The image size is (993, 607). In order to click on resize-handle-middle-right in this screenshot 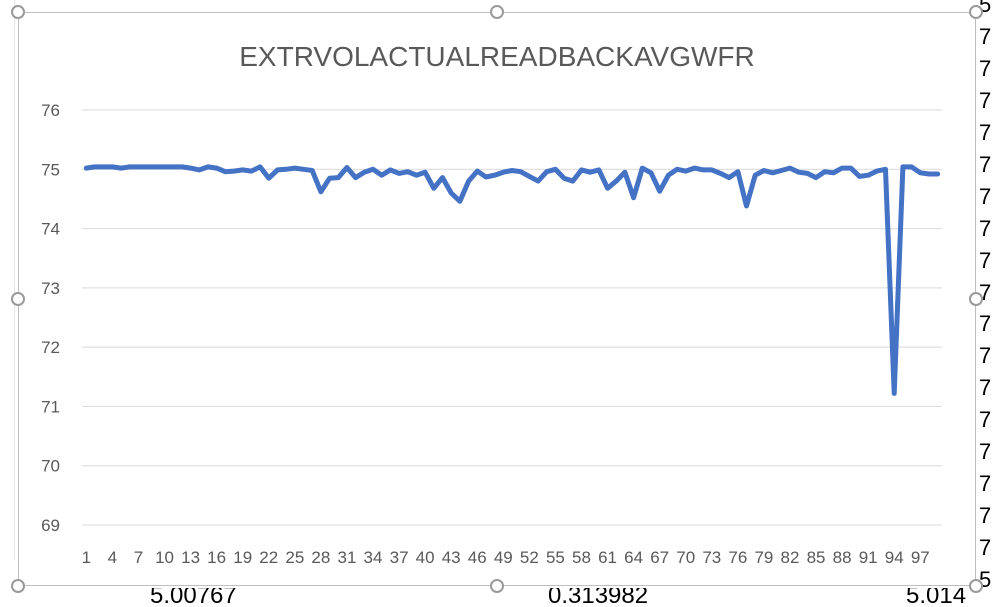, I will do `click(976, 299)`.